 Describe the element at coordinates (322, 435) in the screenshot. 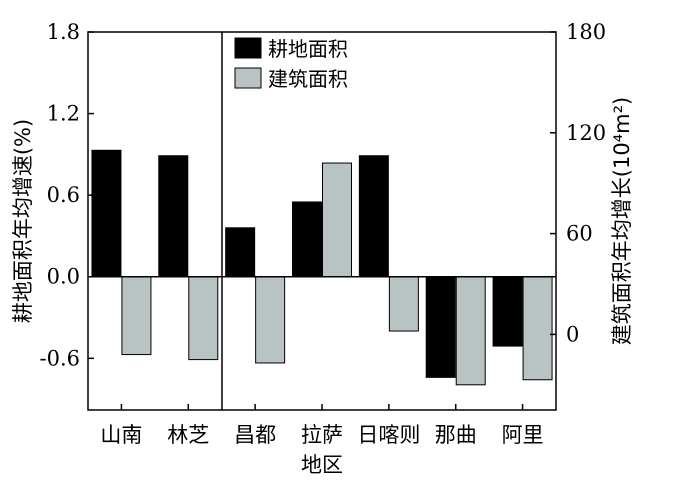

I see `category-label-3: 拉萨` at that location.